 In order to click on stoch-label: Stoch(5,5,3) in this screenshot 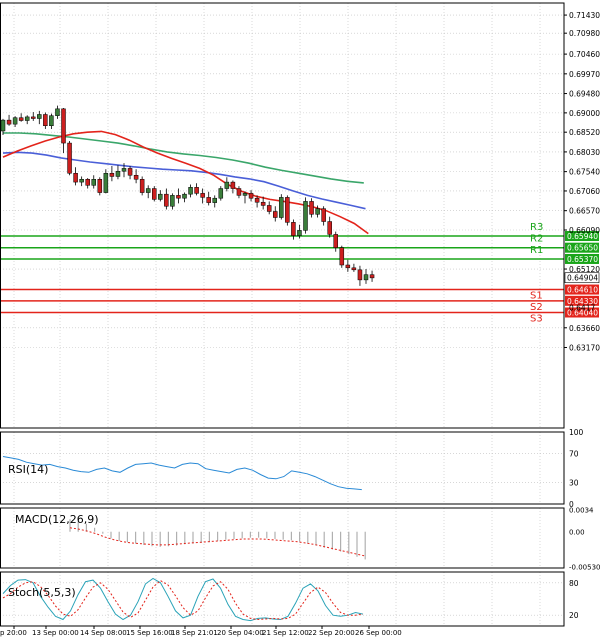, I will do `click(42, 592)`.